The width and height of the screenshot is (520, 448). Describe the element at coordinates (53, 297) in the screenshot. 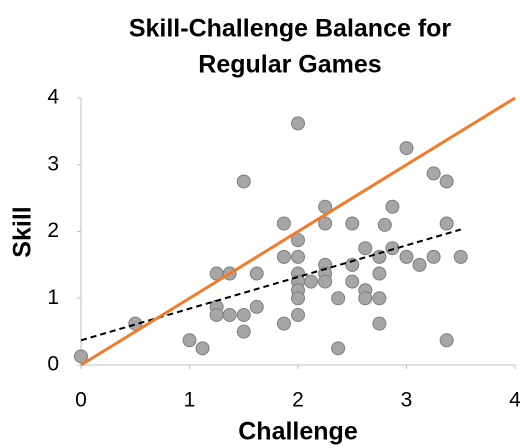

I see `y-tick-label: 1` at that location.